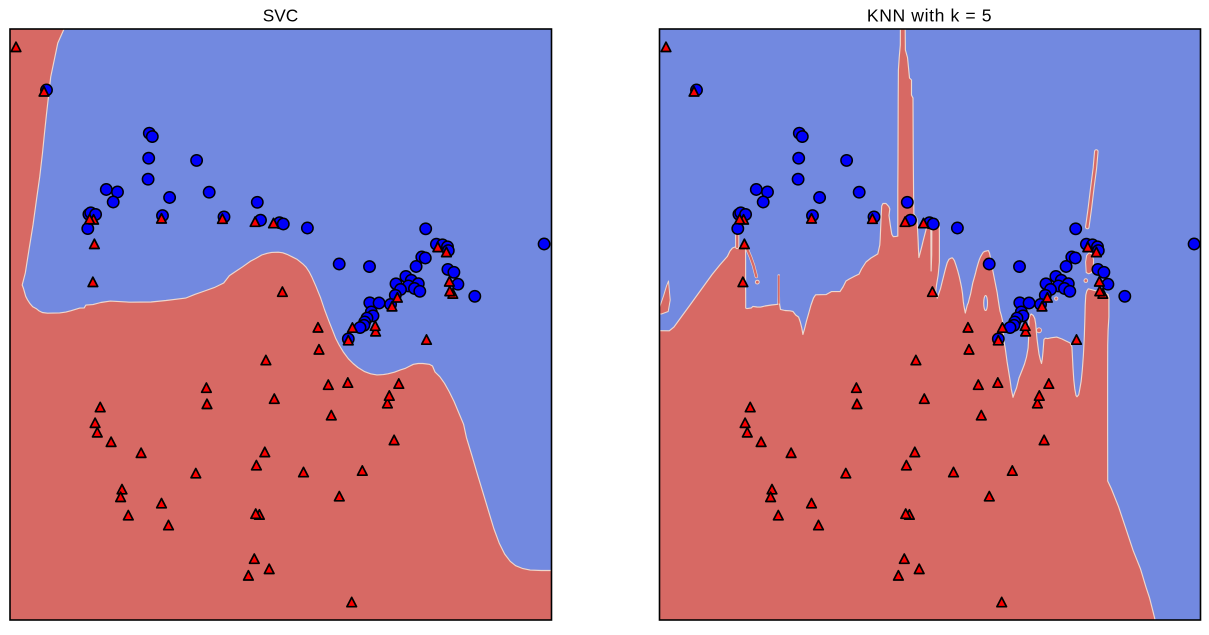 This screenshot has width=1209, height=635. What do you see at coordinates (929, 16) in the screenshot?
I see `svg-text: KNN with k = 5` at bounding box center [929, 16].